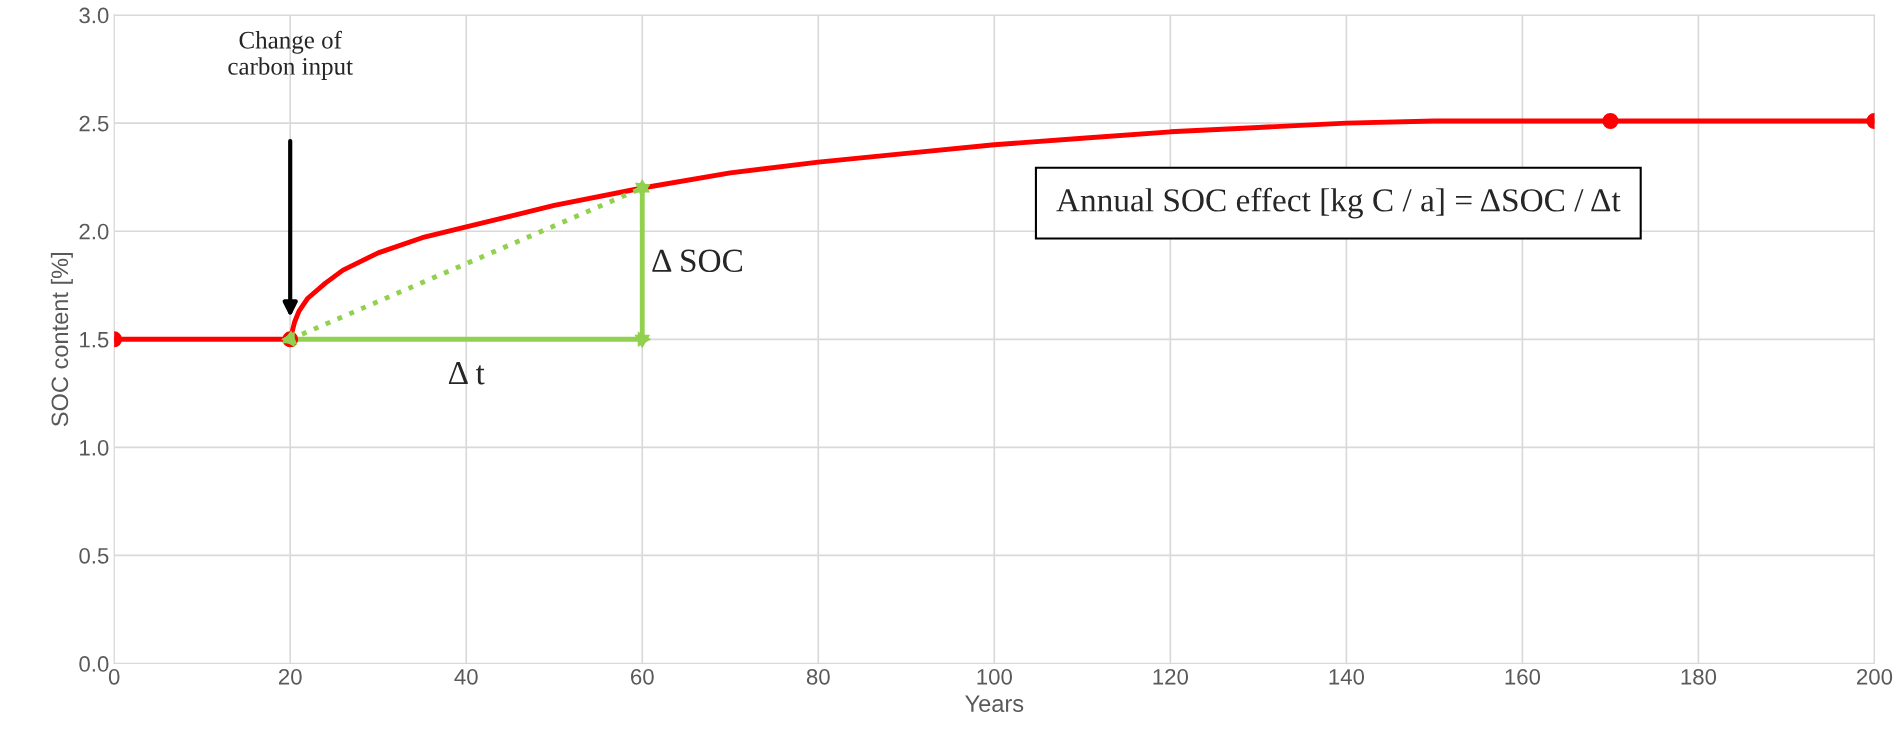 The image size is (1903, 754). Describe the element at coordinates (994, 676) in the screenshot. I see `x-tick-label: 100` at that location.